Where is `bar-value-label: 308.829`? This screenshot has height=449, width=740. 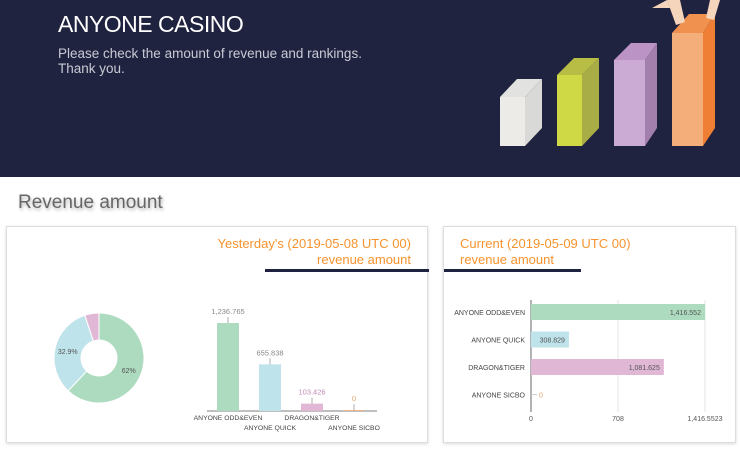 bar-value-label: 308.829 is located at coordinates (552, 341).